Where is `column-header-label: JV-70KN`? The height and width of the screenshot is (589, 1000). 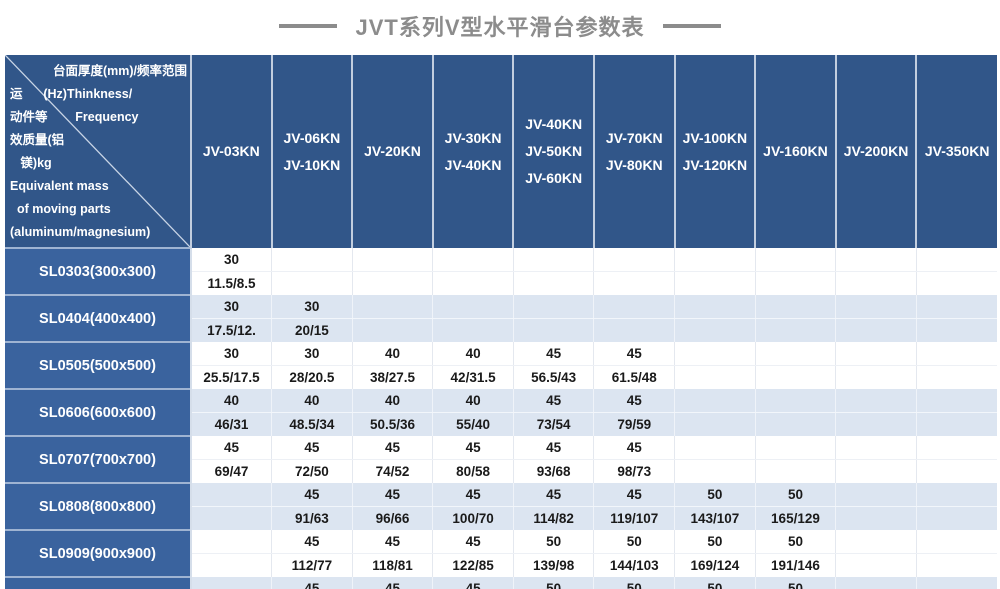 column-header-label: JV-70KN is located at coordinates (634, 137).